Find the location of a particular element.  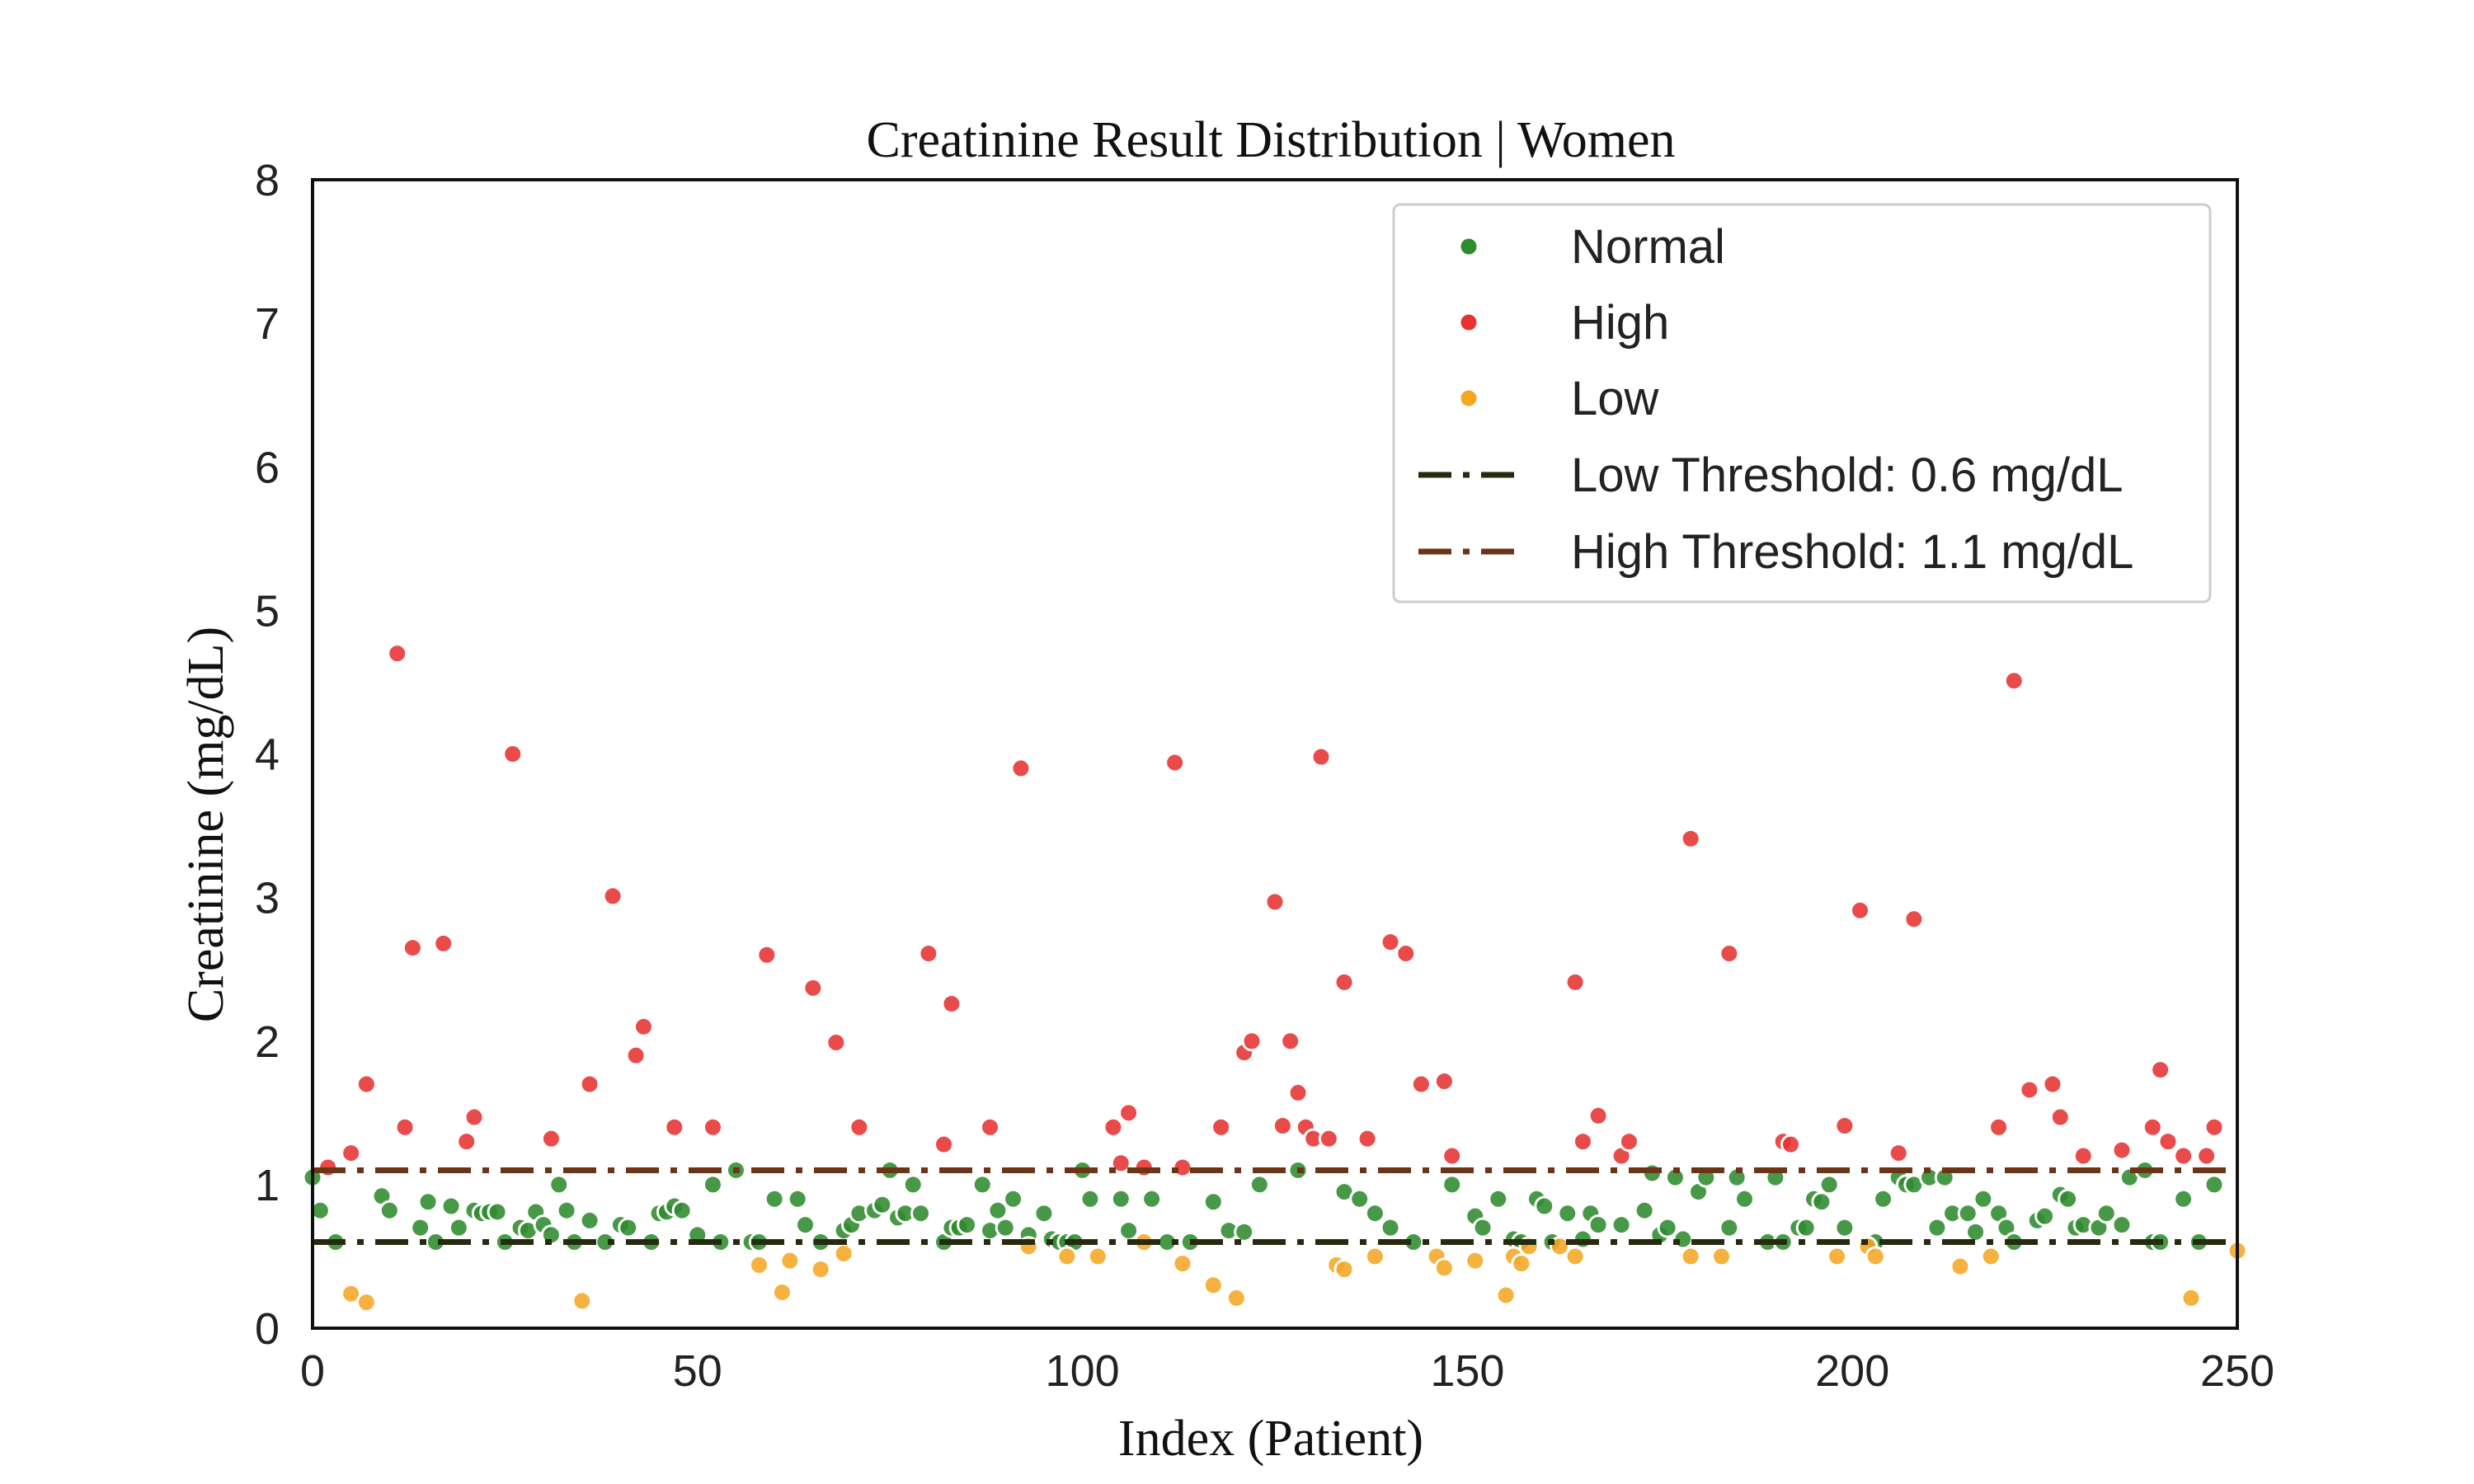

legend-label-low-threshold: Low Threshold: 0.6 mg/dL is located at coordinates (1847, 475).